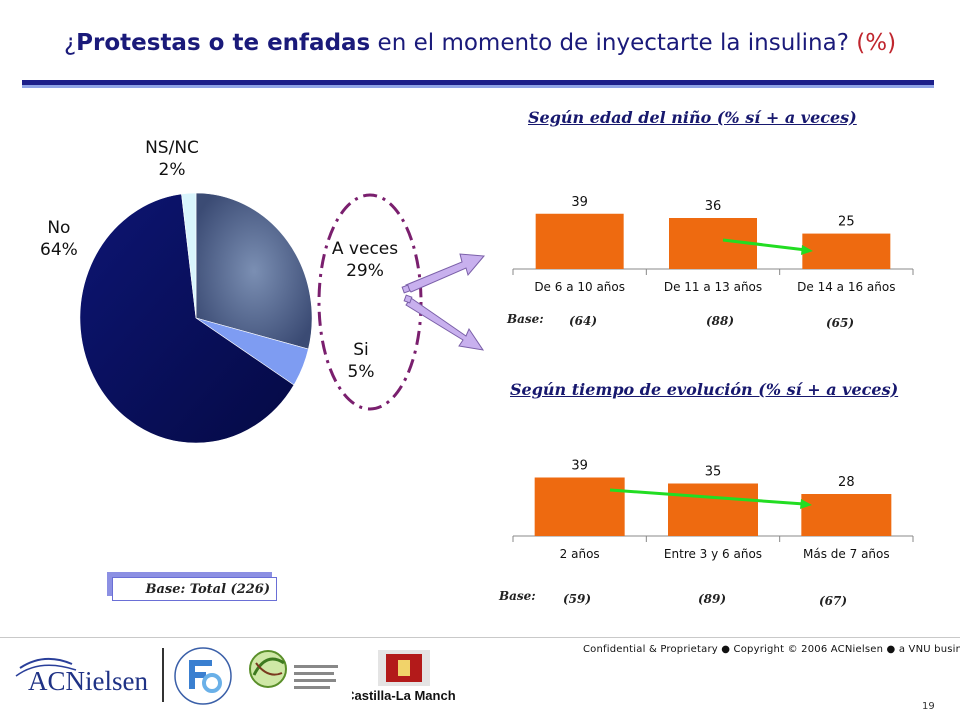 The width and height of the screenshot is (960, 720). What do you see at coordinates (445, 324) in the screenshot?
I see `arrow-down` at bounding box center [445, 324].